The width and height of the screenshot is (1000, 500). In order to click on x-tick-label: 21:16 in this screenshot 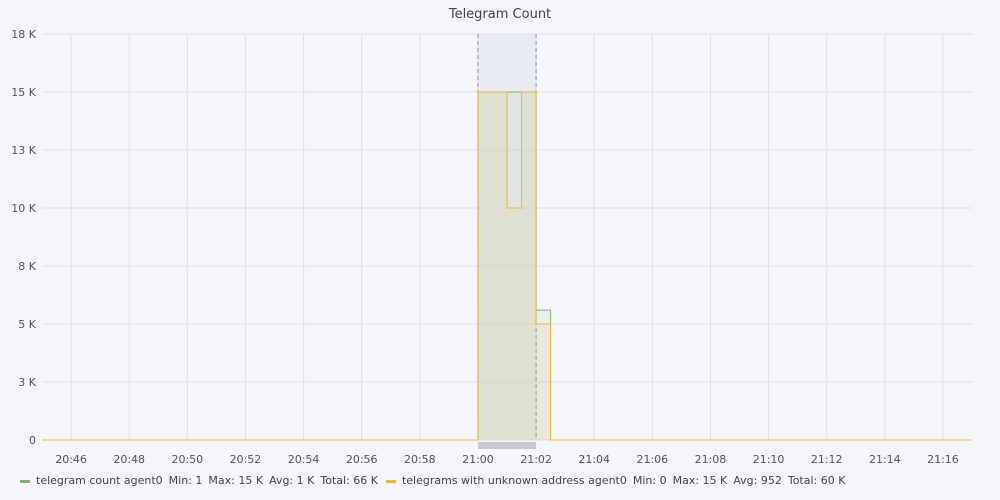, I will do `click(943, 459)`.